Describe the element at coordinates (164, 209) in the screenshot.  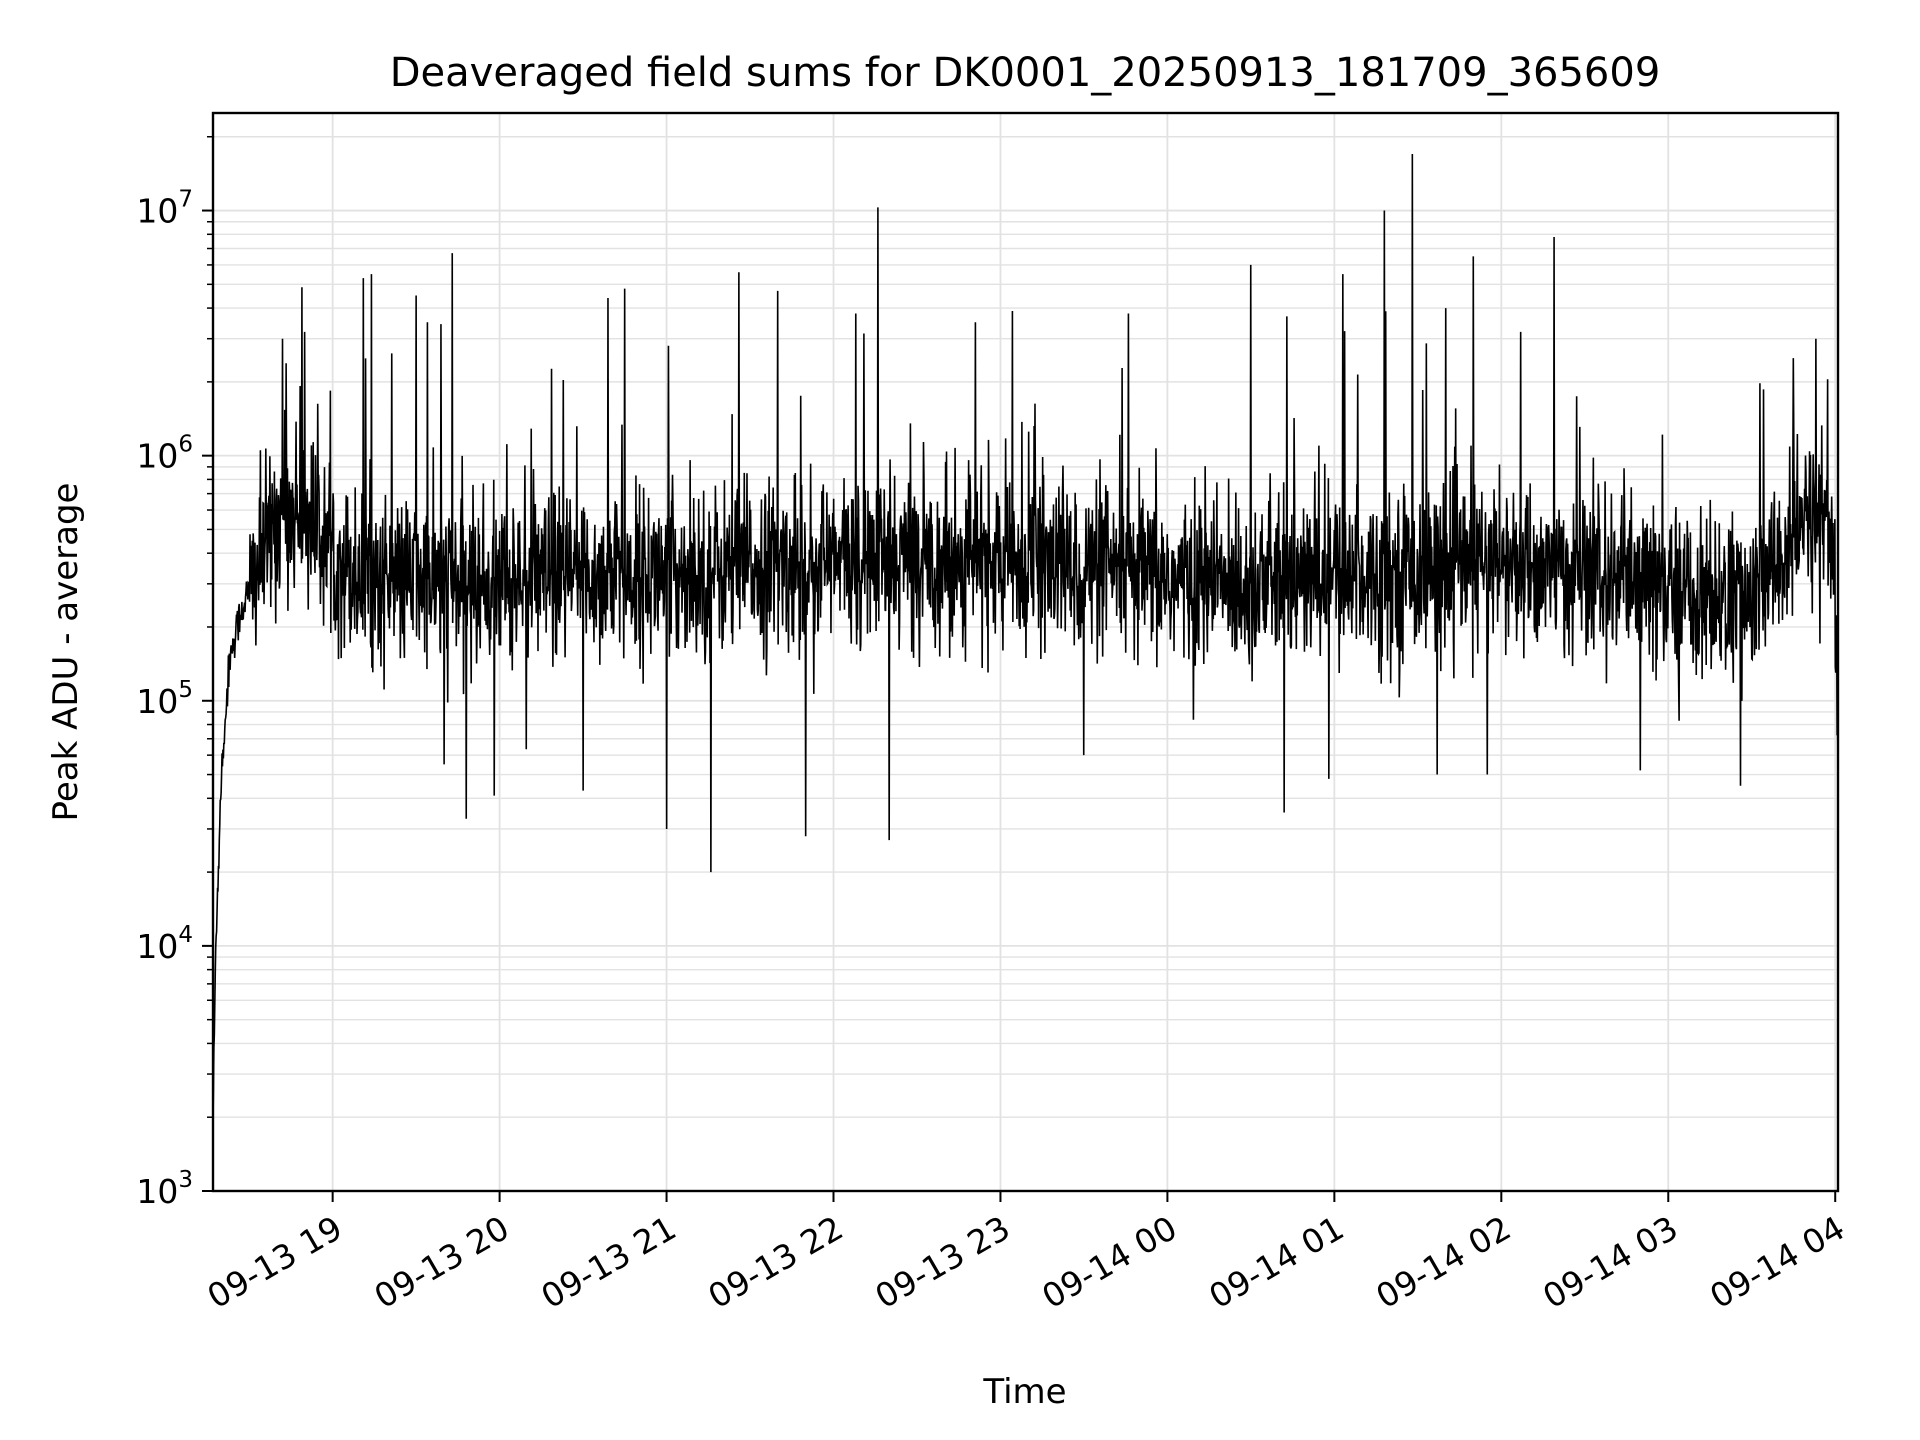
I see `y-tick-label: 10⁷` at that location.